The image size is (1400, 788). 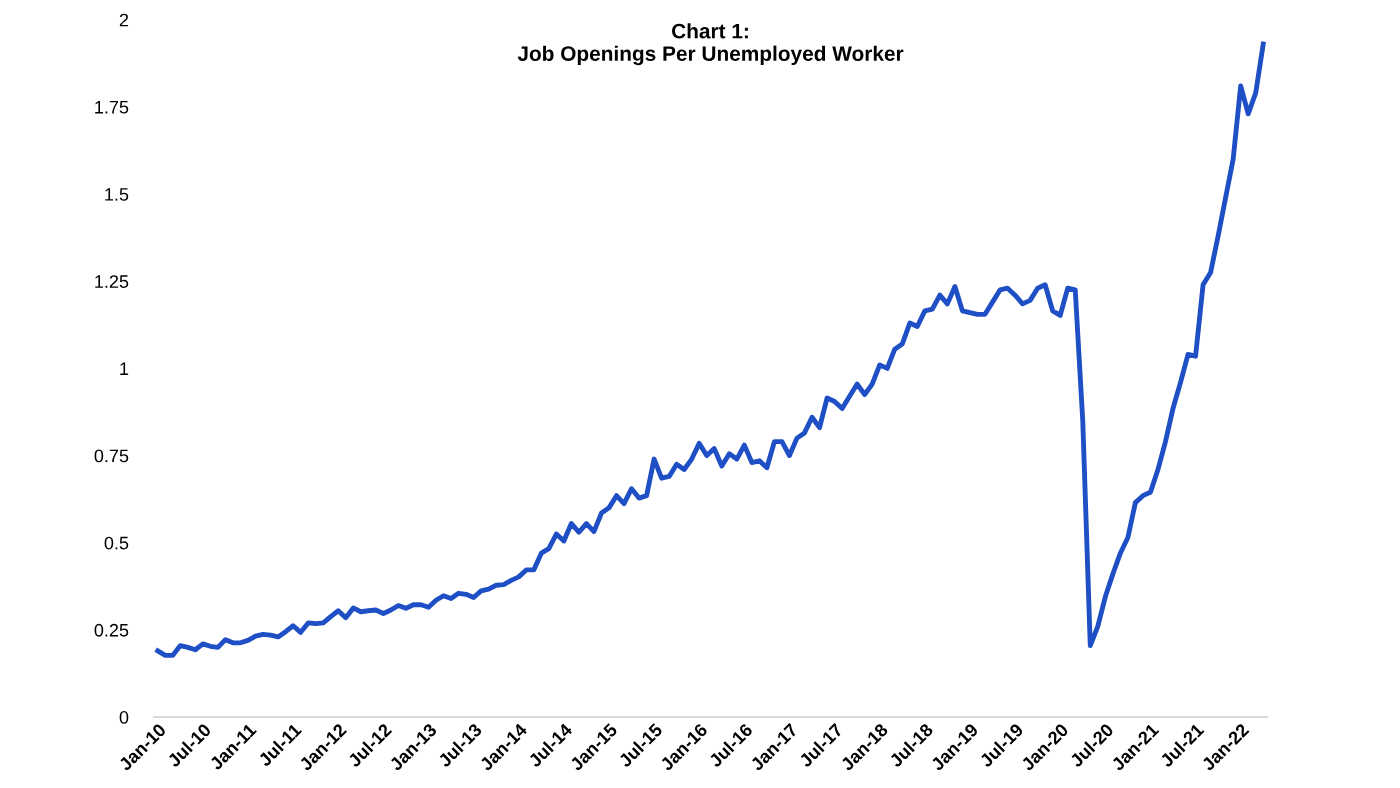 What do you see at coordinates (111, 630) in the screenshot?
I see `y-tick-label: 0.25` at bounding box center [111, 630].